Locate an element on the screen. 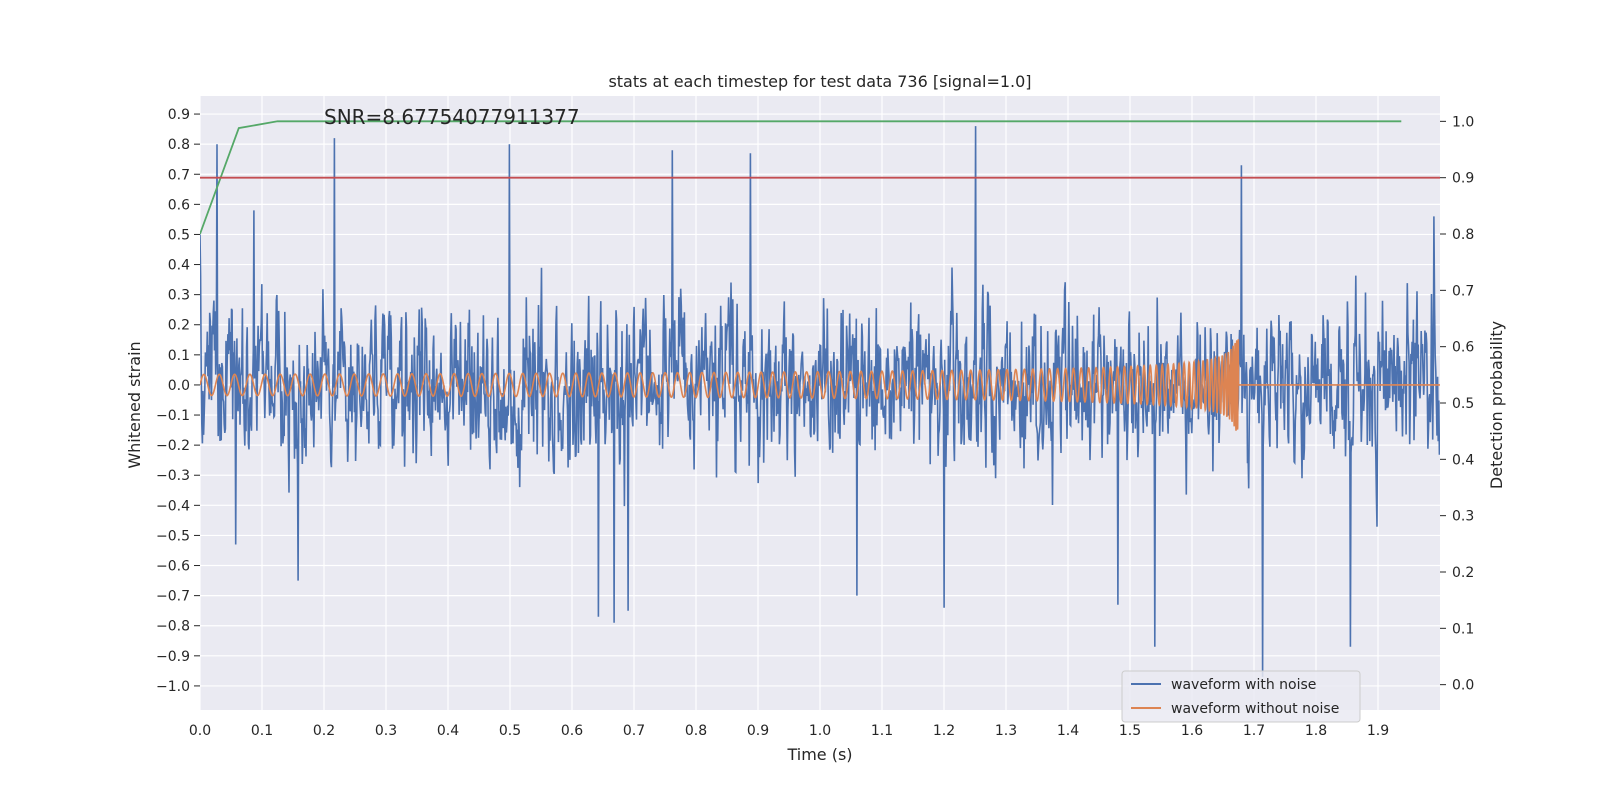 The width and height of the screenshot is (1600, 800). legend-label-noise: waveform with noise is located at coordinates (1243, 685).